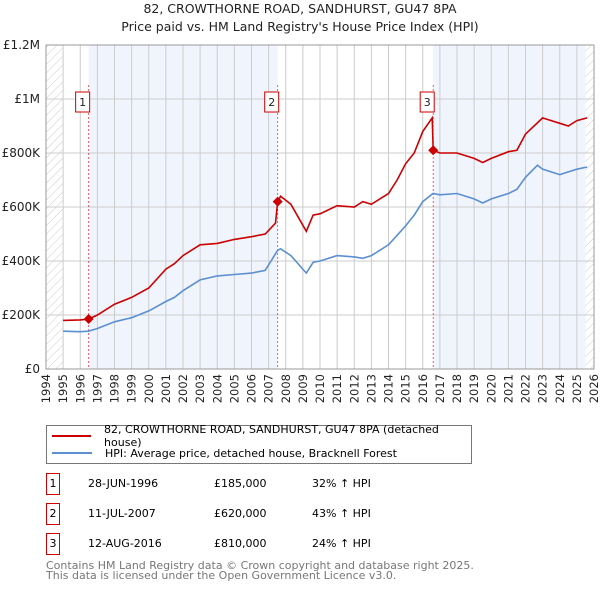  I want to click on x-tick-label: 2003, so click(200, 388).